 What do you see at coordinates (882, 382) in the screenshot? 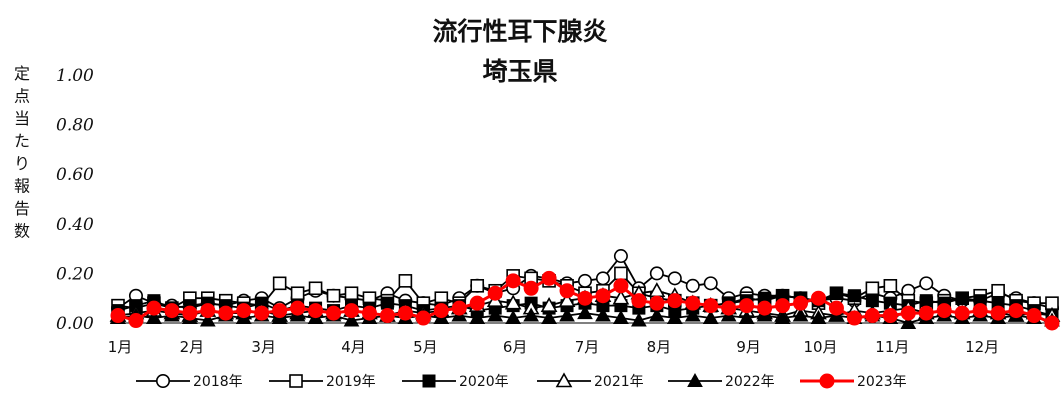
I see `legend-label: 2023年` at bounding box center [882, 382].